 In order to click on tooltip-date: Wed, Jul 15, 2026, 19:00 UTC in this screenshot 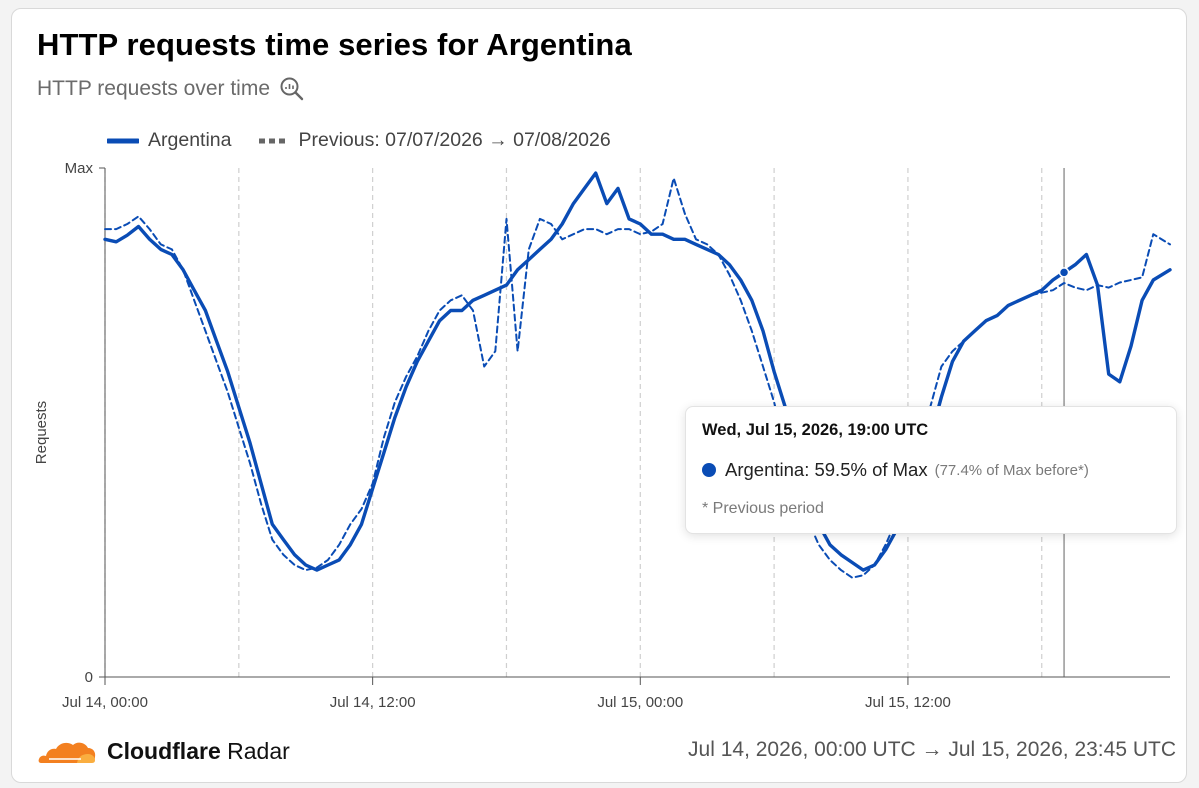, I will do `click(815, 430)`.